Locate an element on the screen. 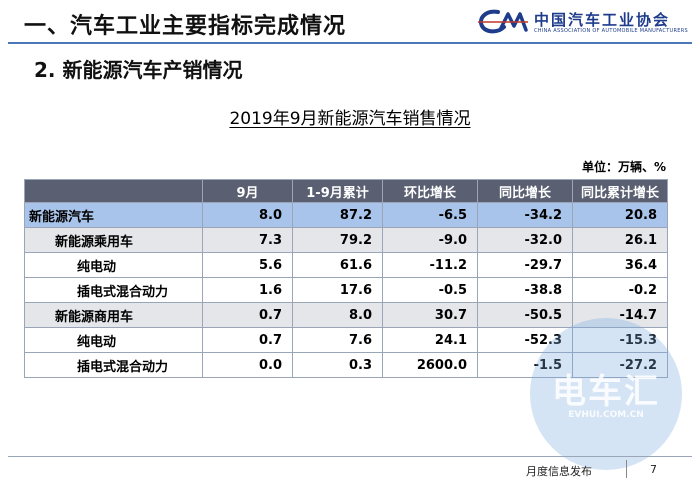 The image size is (700, 485). row-label: 新能源汽车 is located at coordinates (113, 215).